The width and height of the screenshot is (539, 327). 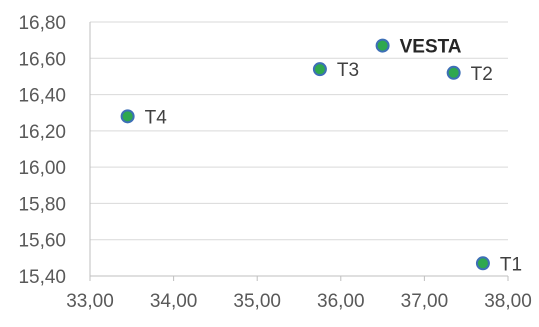 I want to click on data-point-t1, so click(x=482, y=263).